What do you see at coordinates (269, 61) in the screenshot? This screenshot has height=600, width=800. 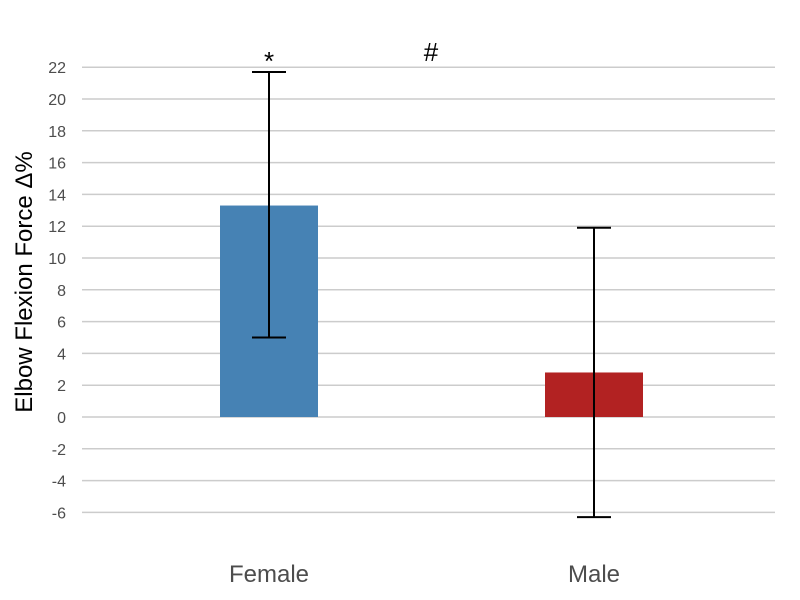 I see `bar-annotation-female: *` at bounding box center [269, 61].